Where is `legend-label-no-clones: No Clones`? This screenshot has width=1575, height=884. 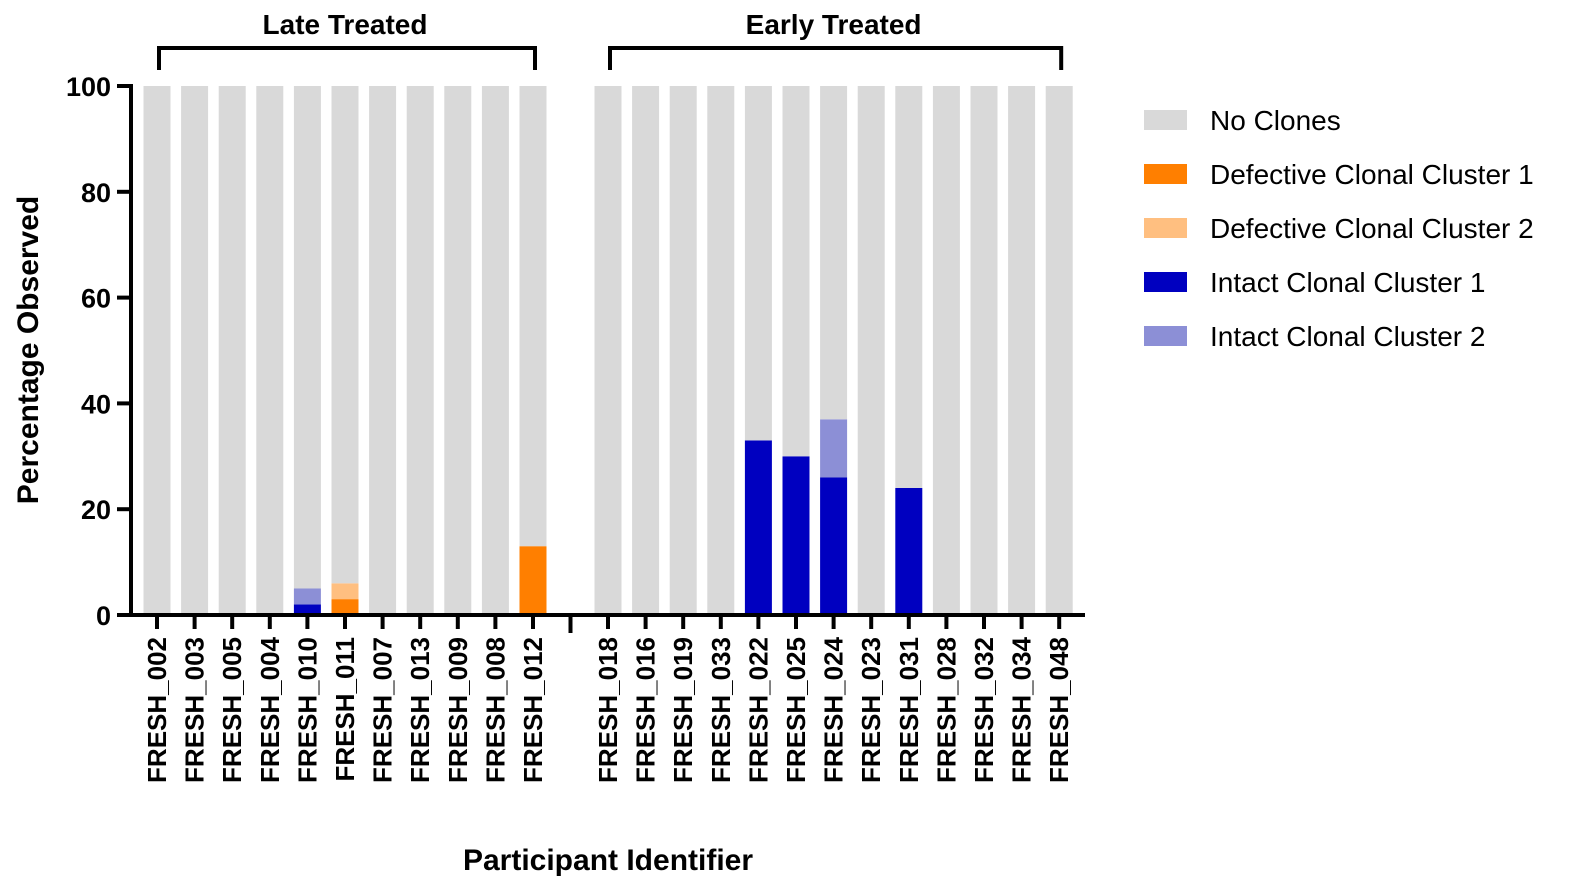
legend-label-no-clones: No Clones is located at coordinates (1275, 120).